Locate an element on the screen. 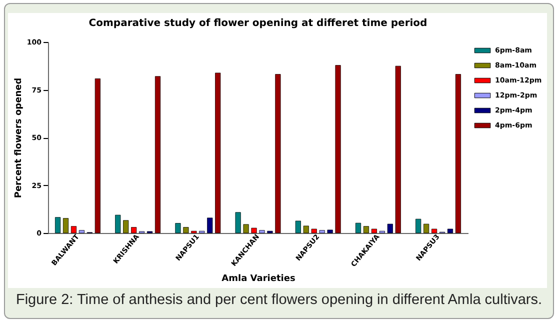 The width and height of the screenshot is (558, 322). x-axis-title: Amla Varieties is located at coordinates (259, 279).